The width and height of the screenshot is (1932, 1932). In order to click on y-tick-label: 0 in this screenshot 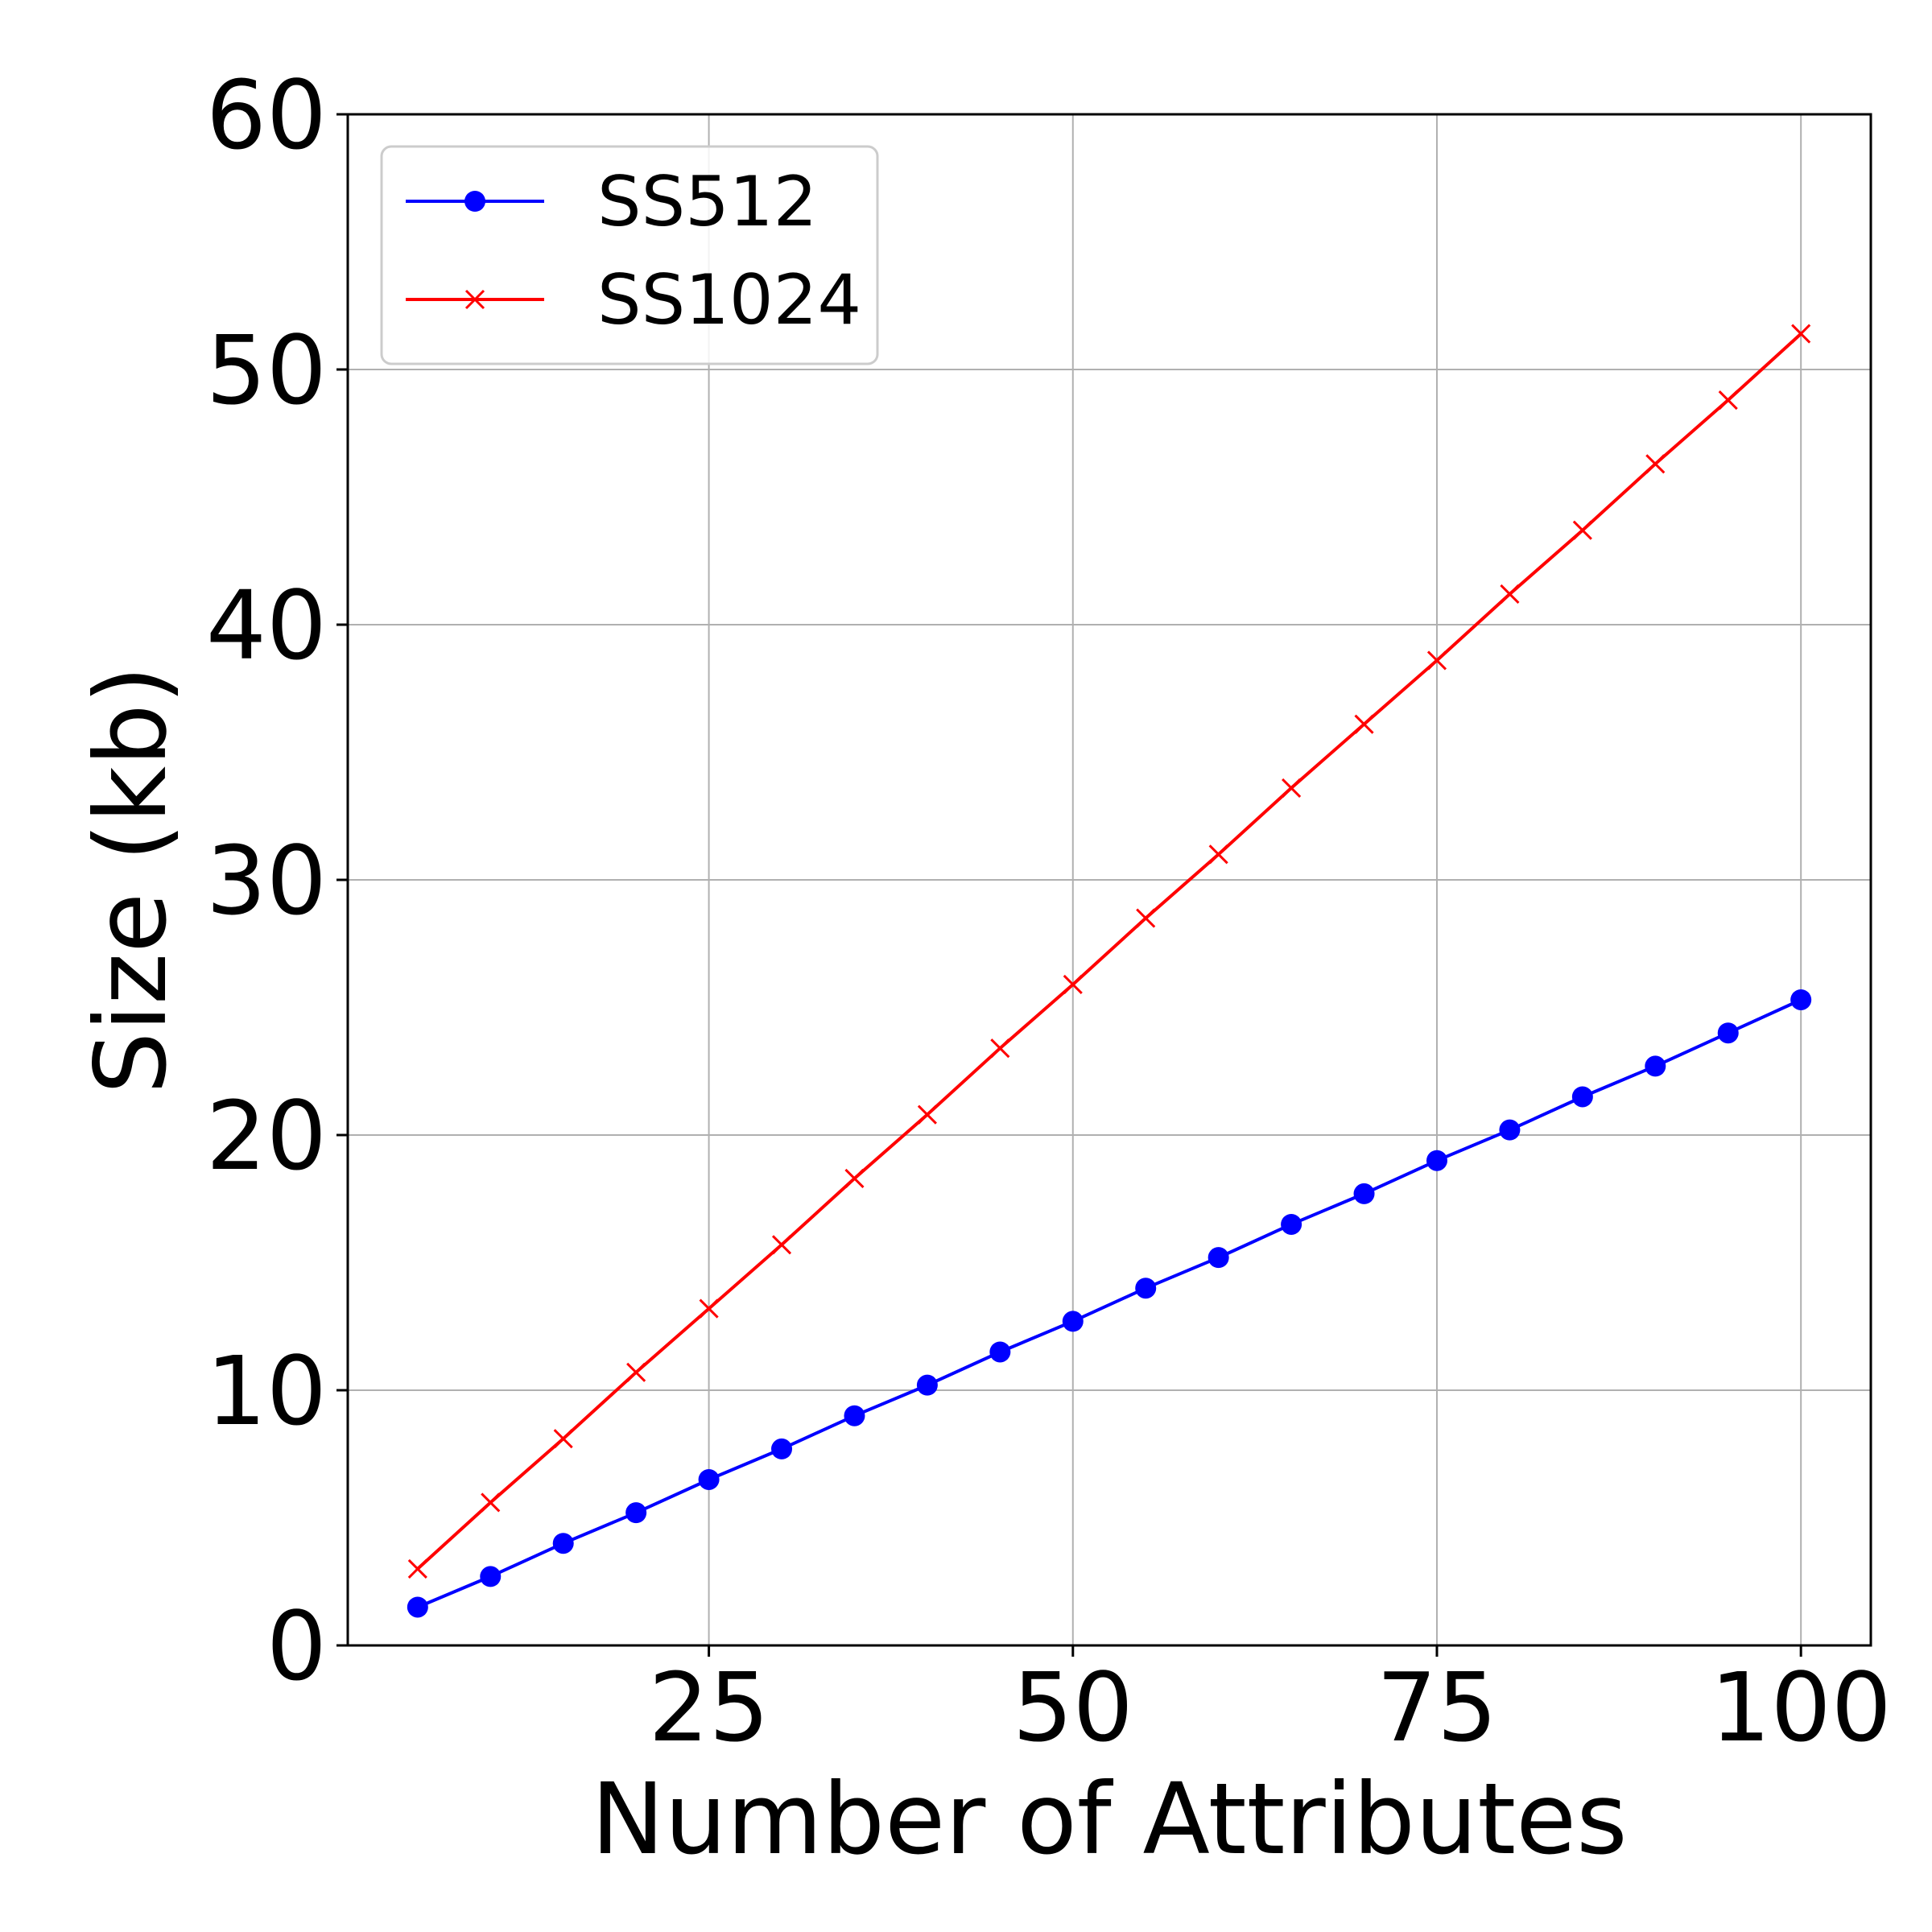, I will do `click(296, 1646)`.